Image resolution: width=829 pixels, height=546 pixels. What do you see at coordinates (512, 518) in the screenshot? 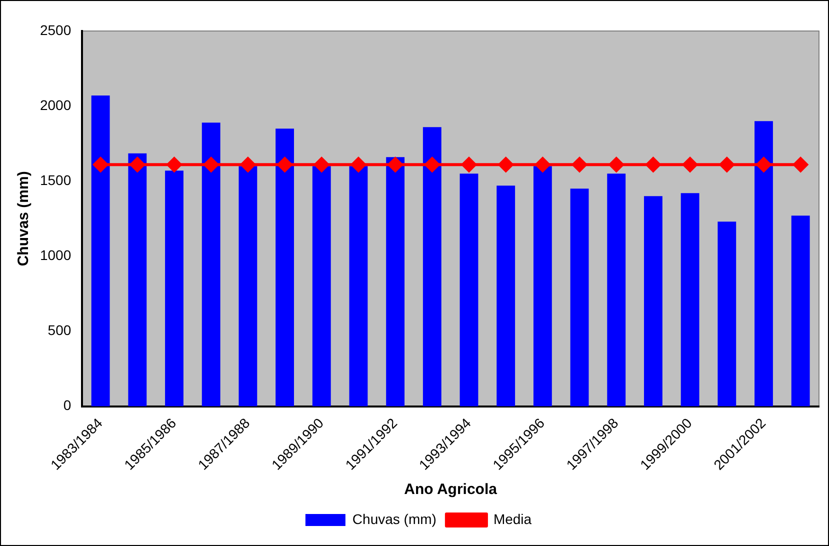
I see `legend-label: Media` at bounding box center [512, 518].